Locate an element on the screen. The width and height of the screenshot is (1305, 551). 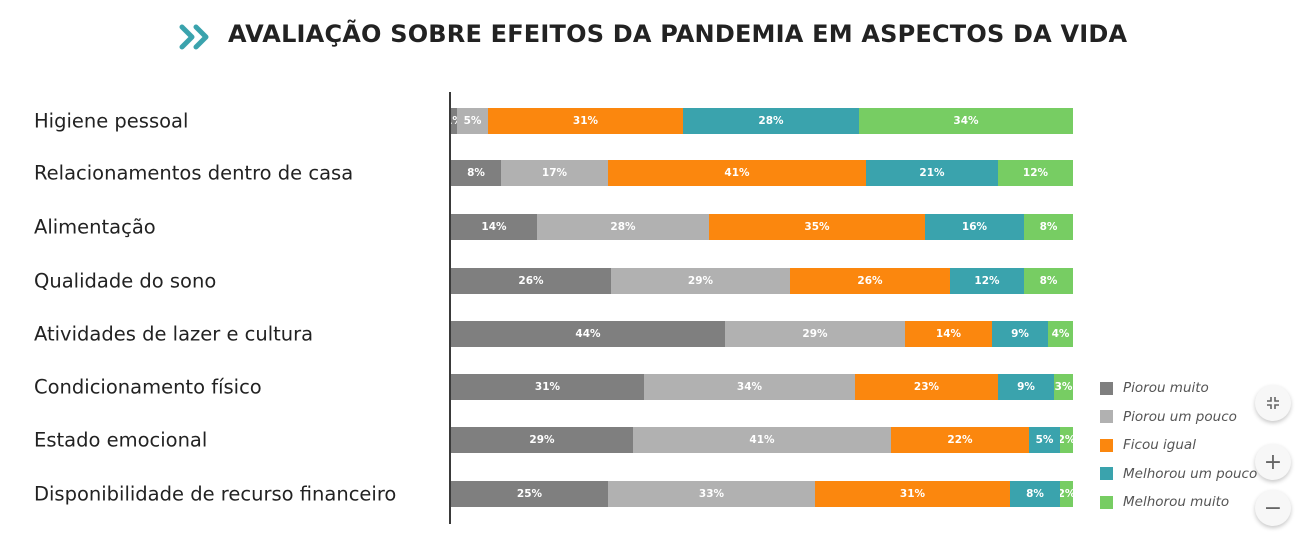
plus-icon: + is located at coordinates (1273, 462).